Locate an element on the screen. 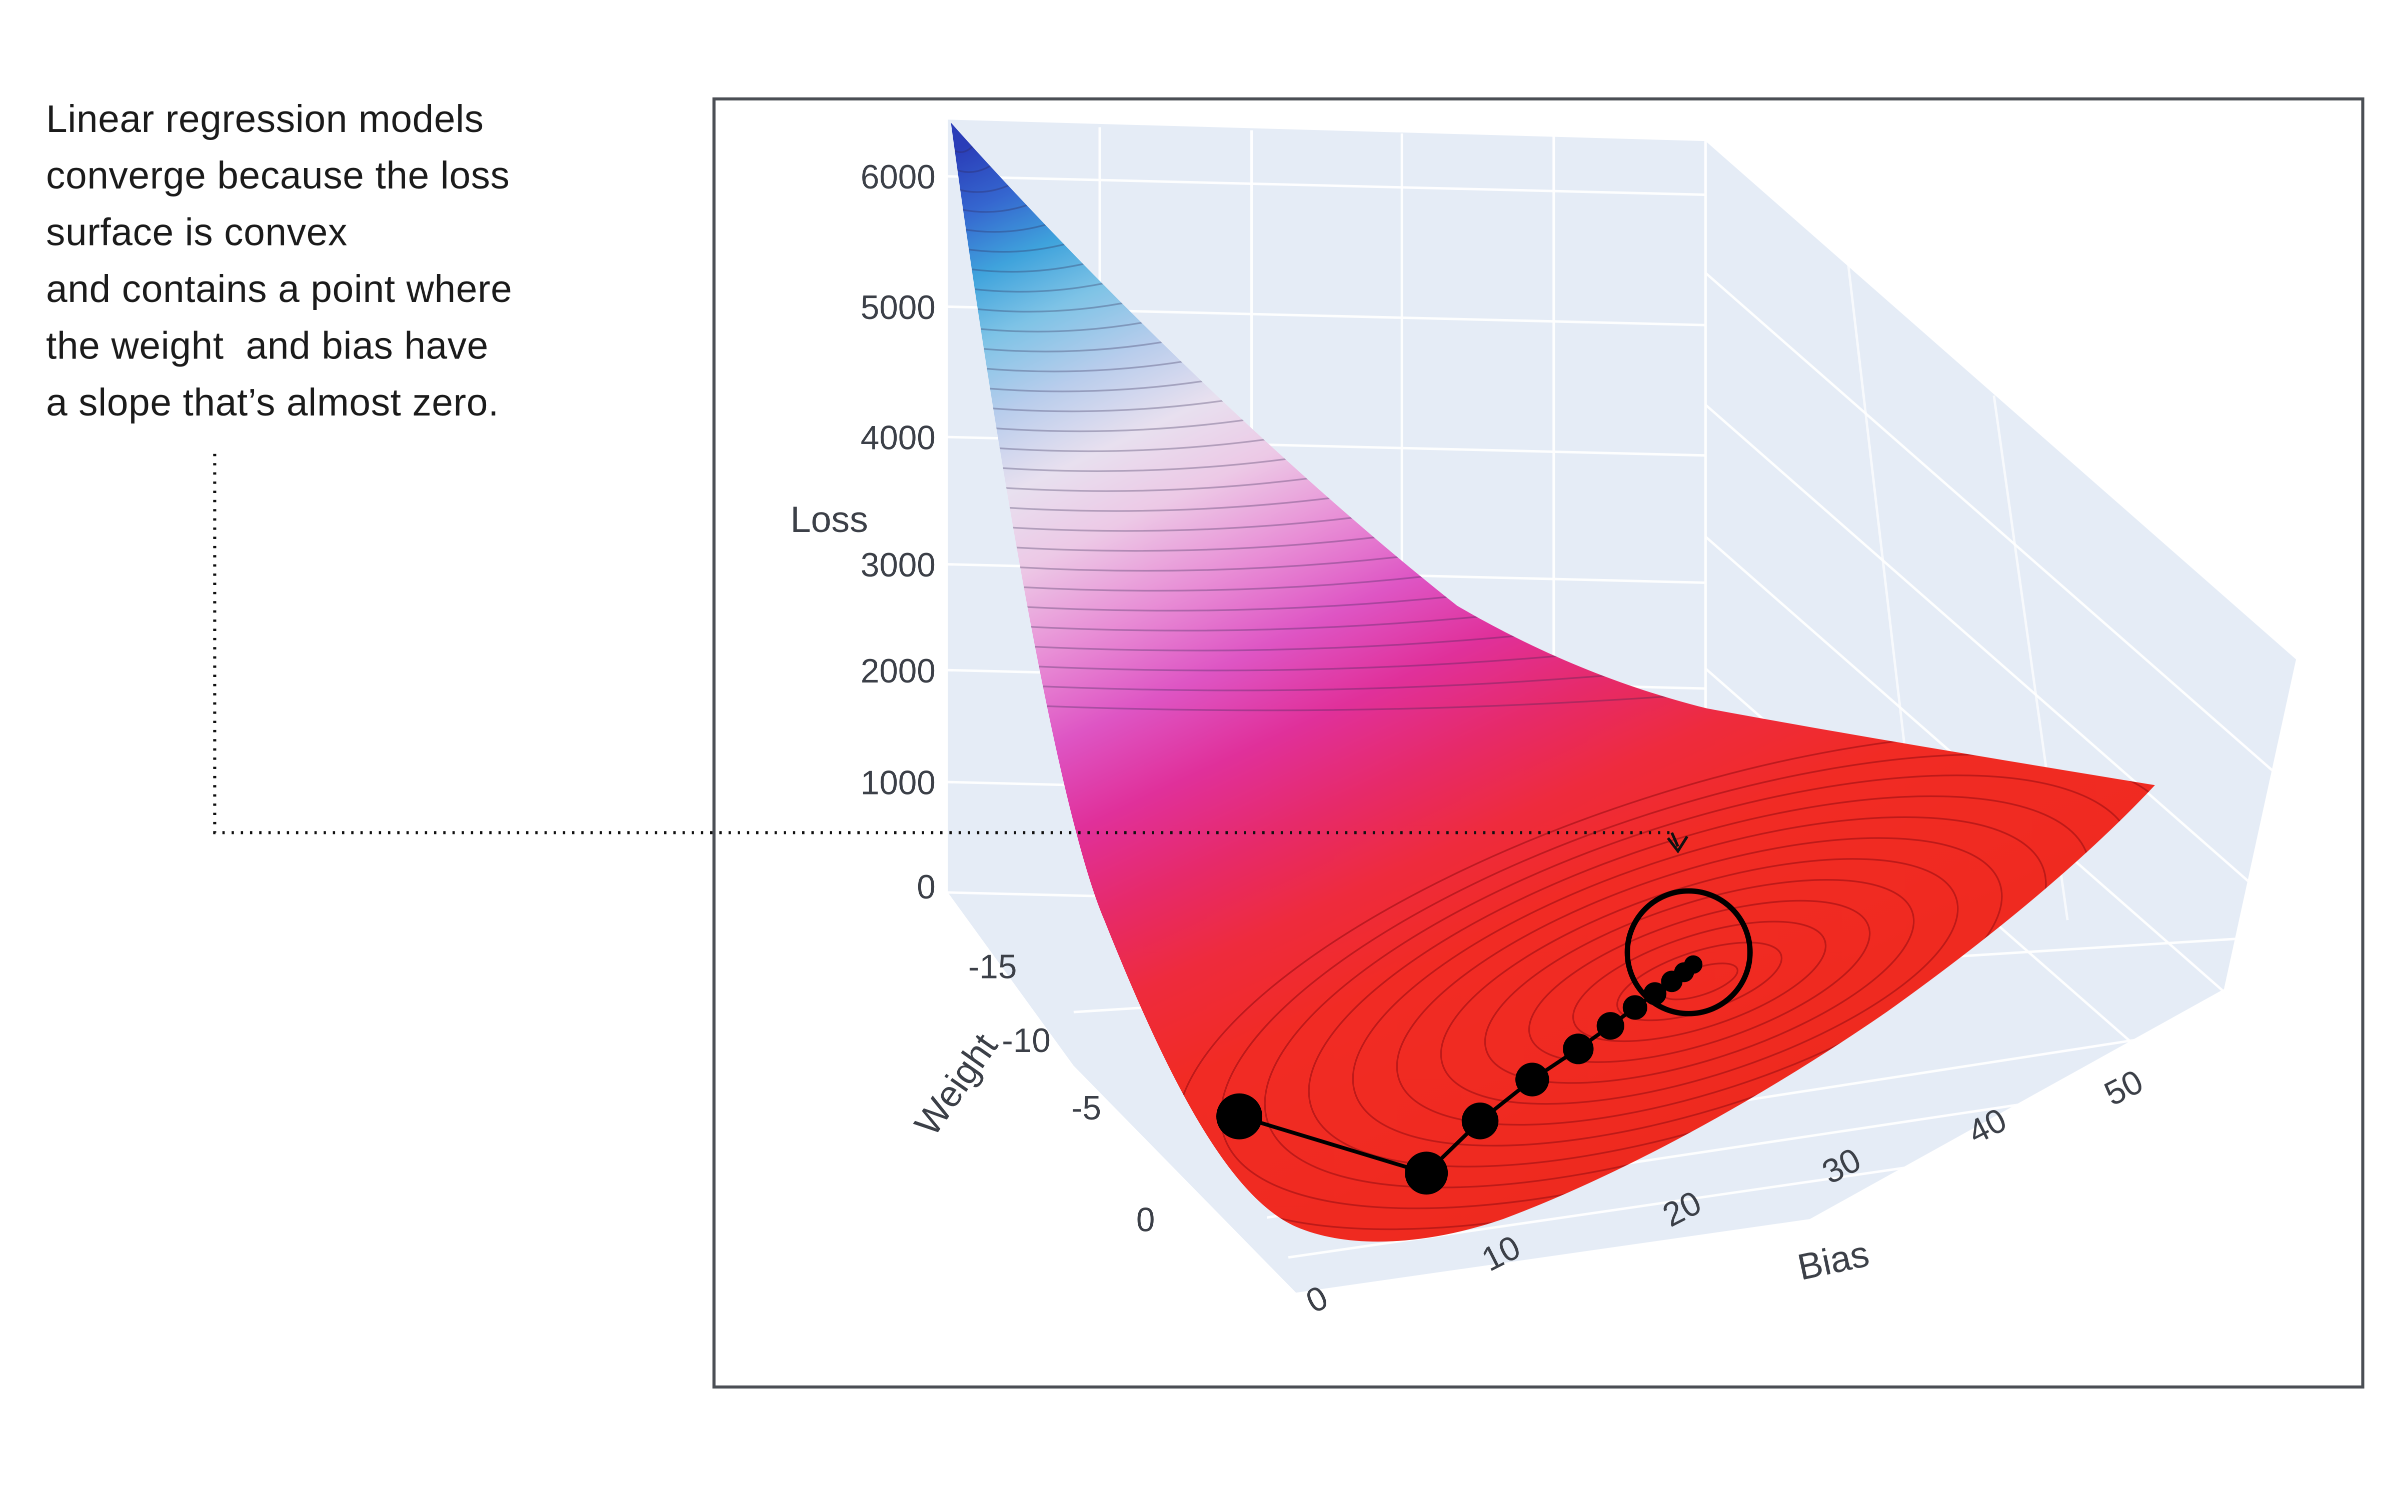 This screenshot has width=2408, height=1512. loss-axis: 6000 5000 4000 3000 2000 1000 0 Loss is located at coordinates (862, 532).